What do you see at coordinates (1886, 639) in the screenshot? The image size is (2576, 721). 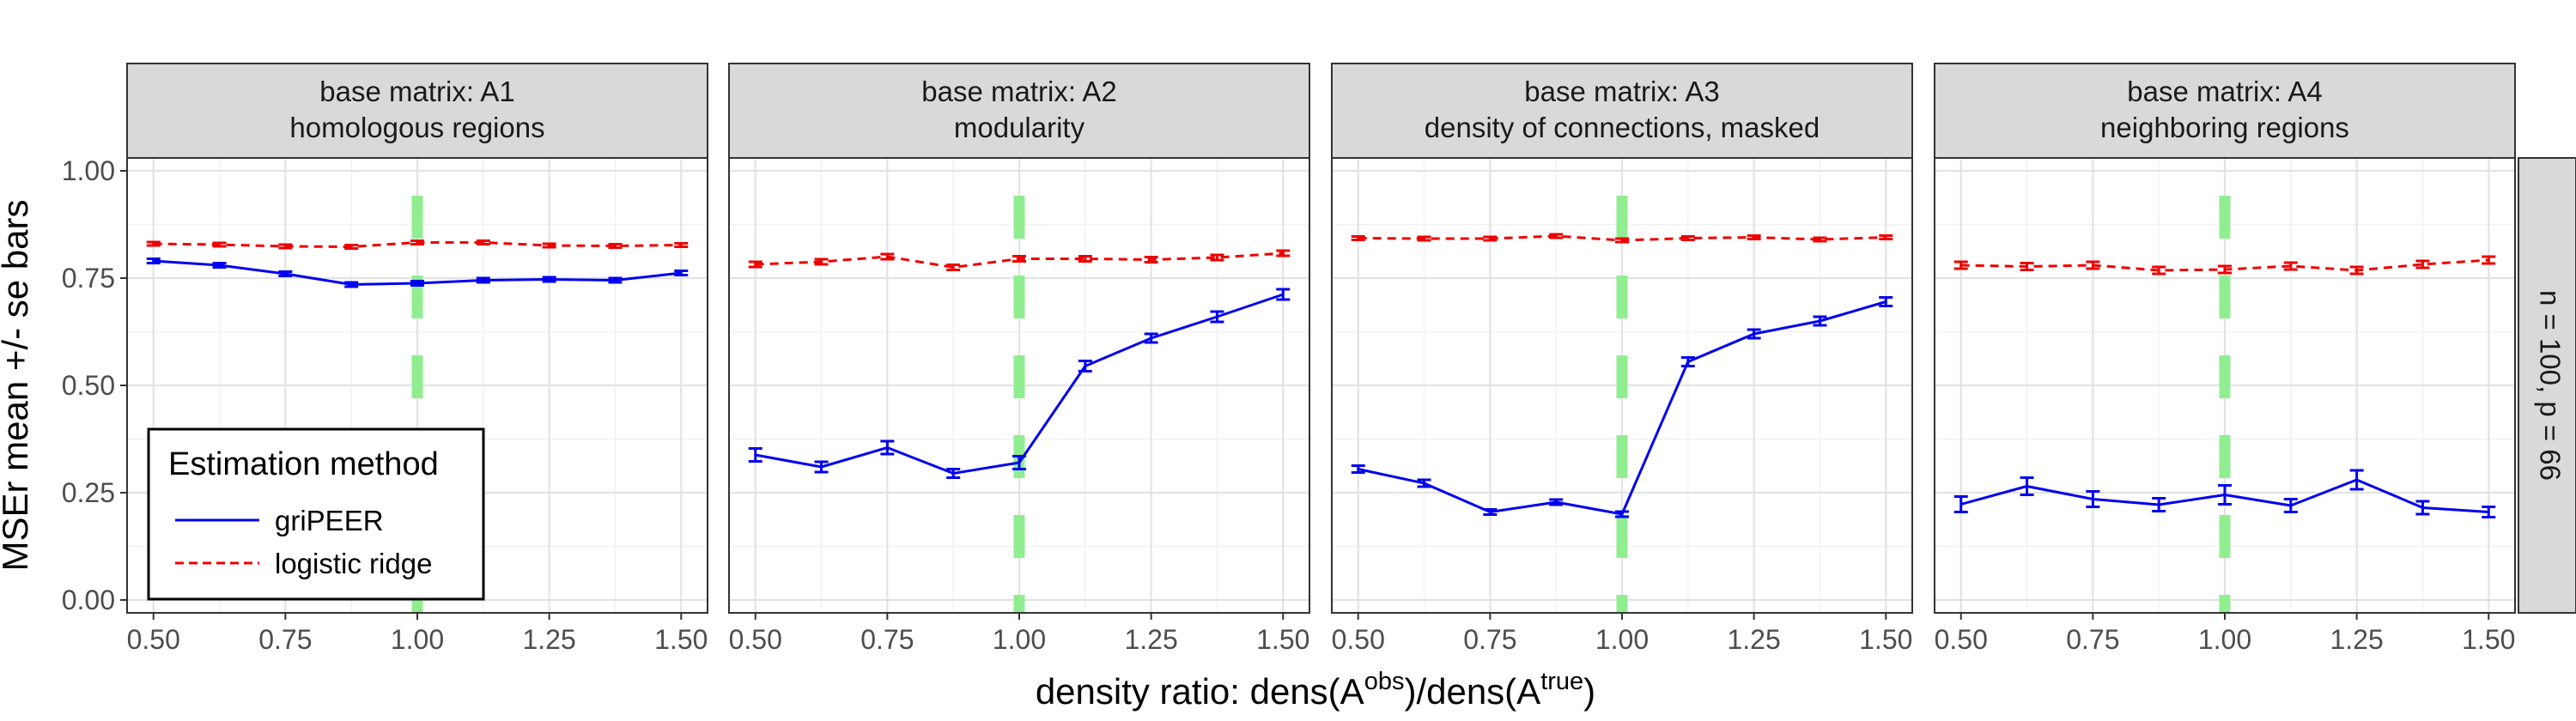 I see `panel-3-x-tick-label-1-5: 1.50` at bounding box center [1886, 639].